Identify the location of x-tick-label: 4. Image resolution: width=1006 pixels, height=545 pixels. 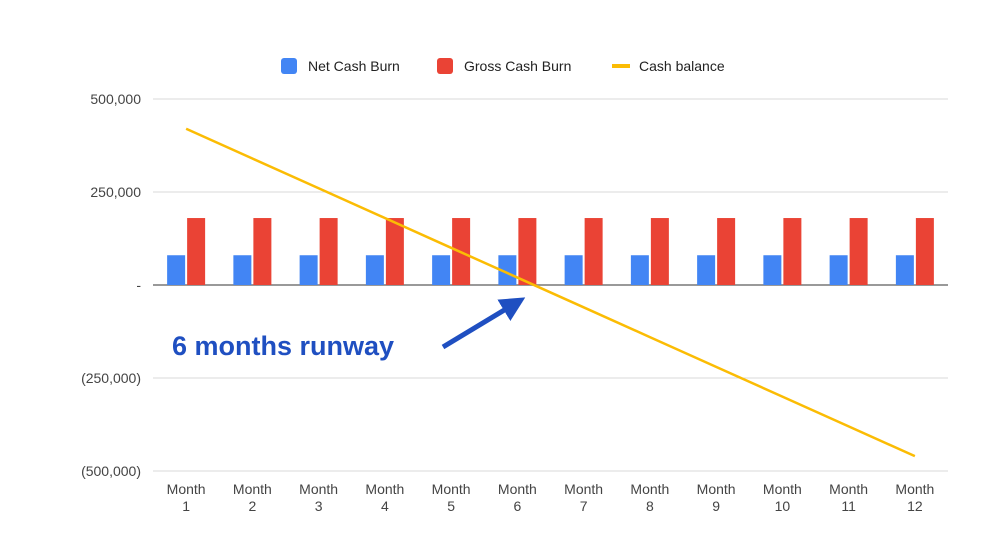
(385, 506).